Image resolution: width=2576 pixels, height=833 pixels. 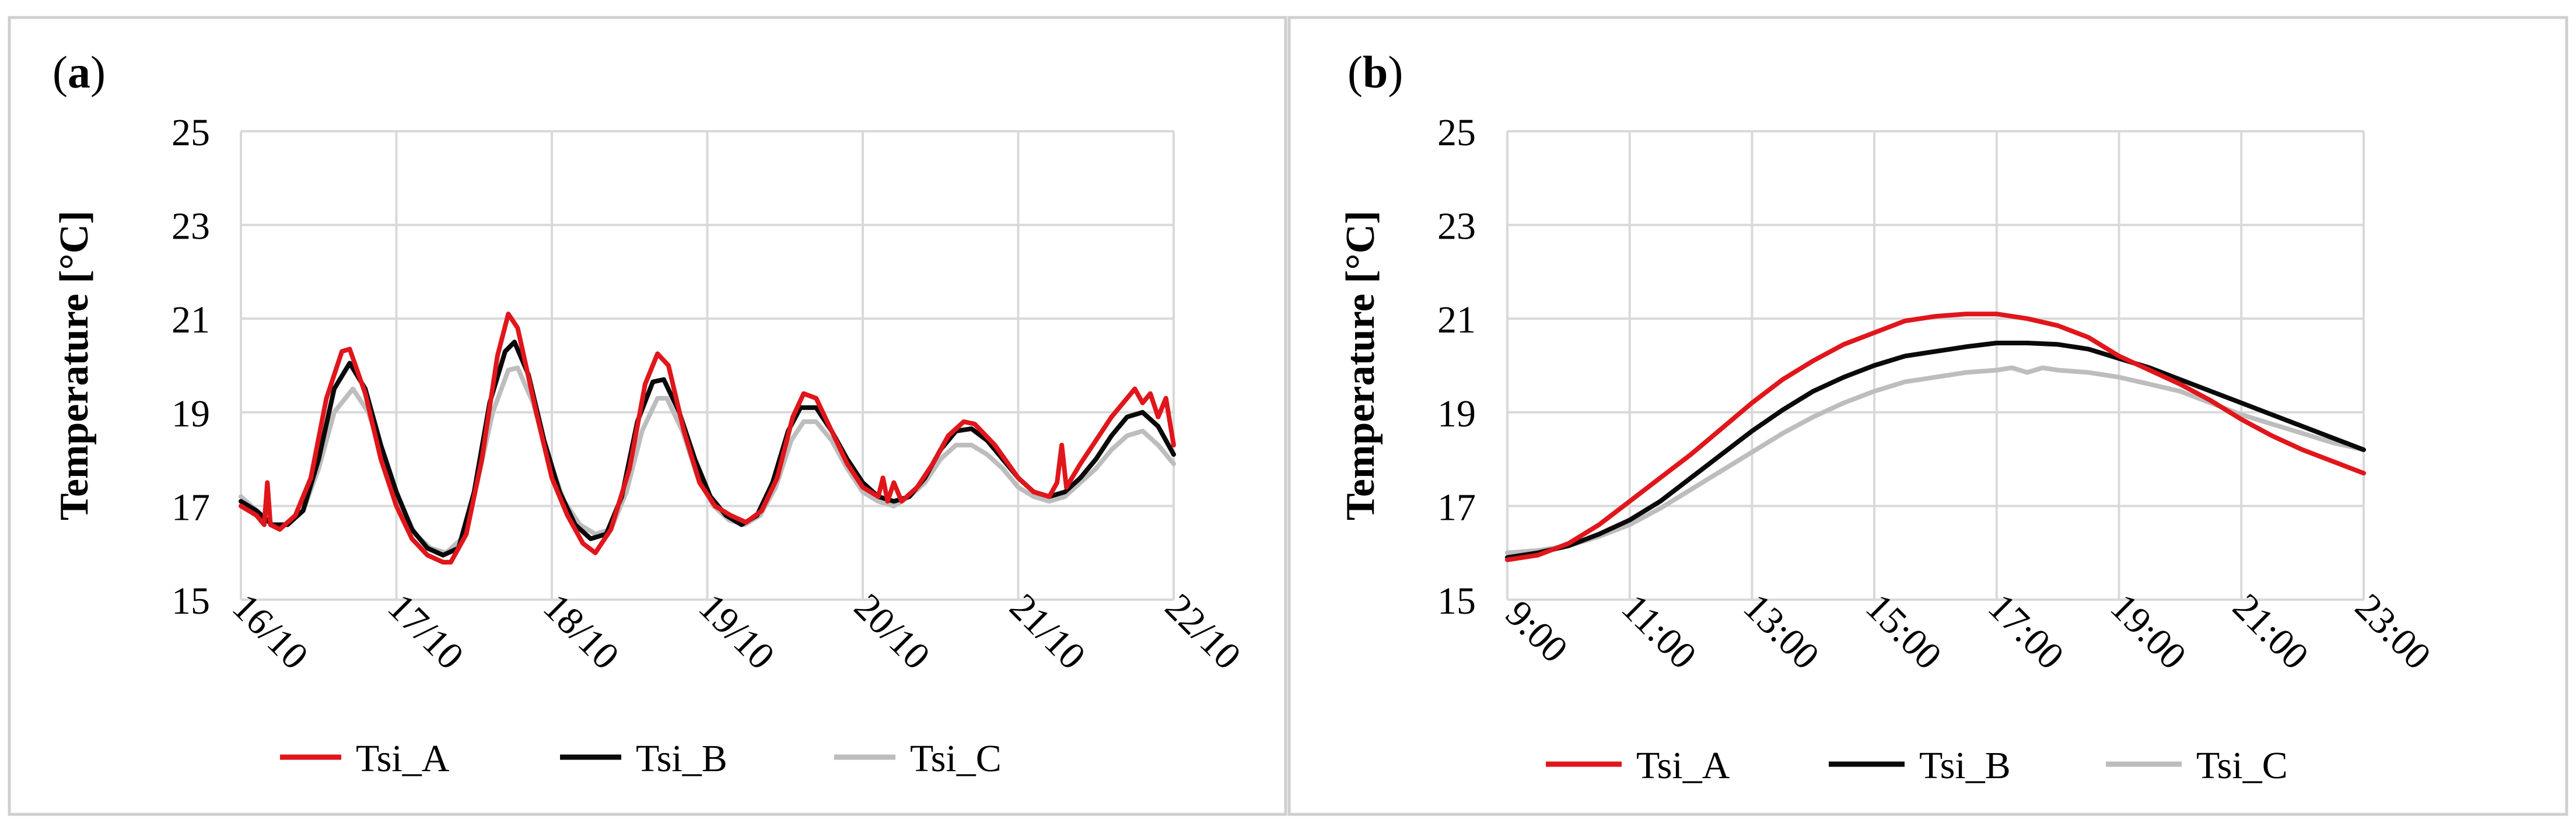 What do you see at coordinates (1375, 72) in the screenshot?
I see `panel-b-label: (b)` at bounding box center [1375, 72].